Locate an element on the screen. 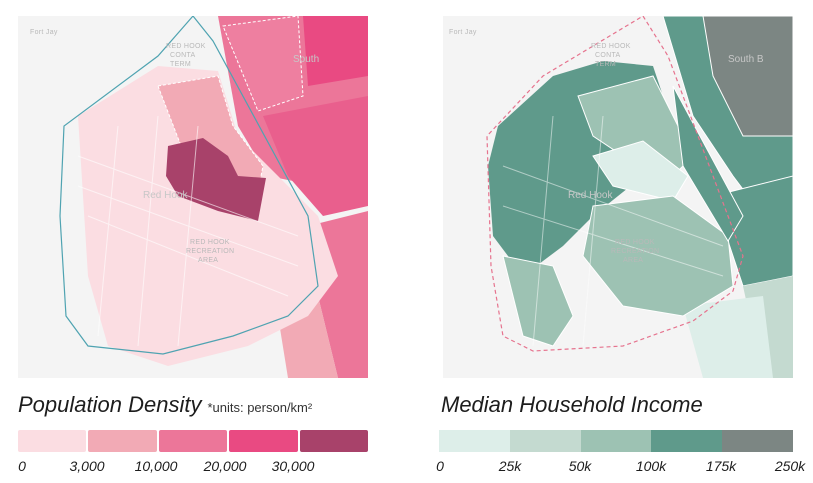 This screenshot has width=813, height=483. map-label-south: South B is located at coordinates (746, 59).